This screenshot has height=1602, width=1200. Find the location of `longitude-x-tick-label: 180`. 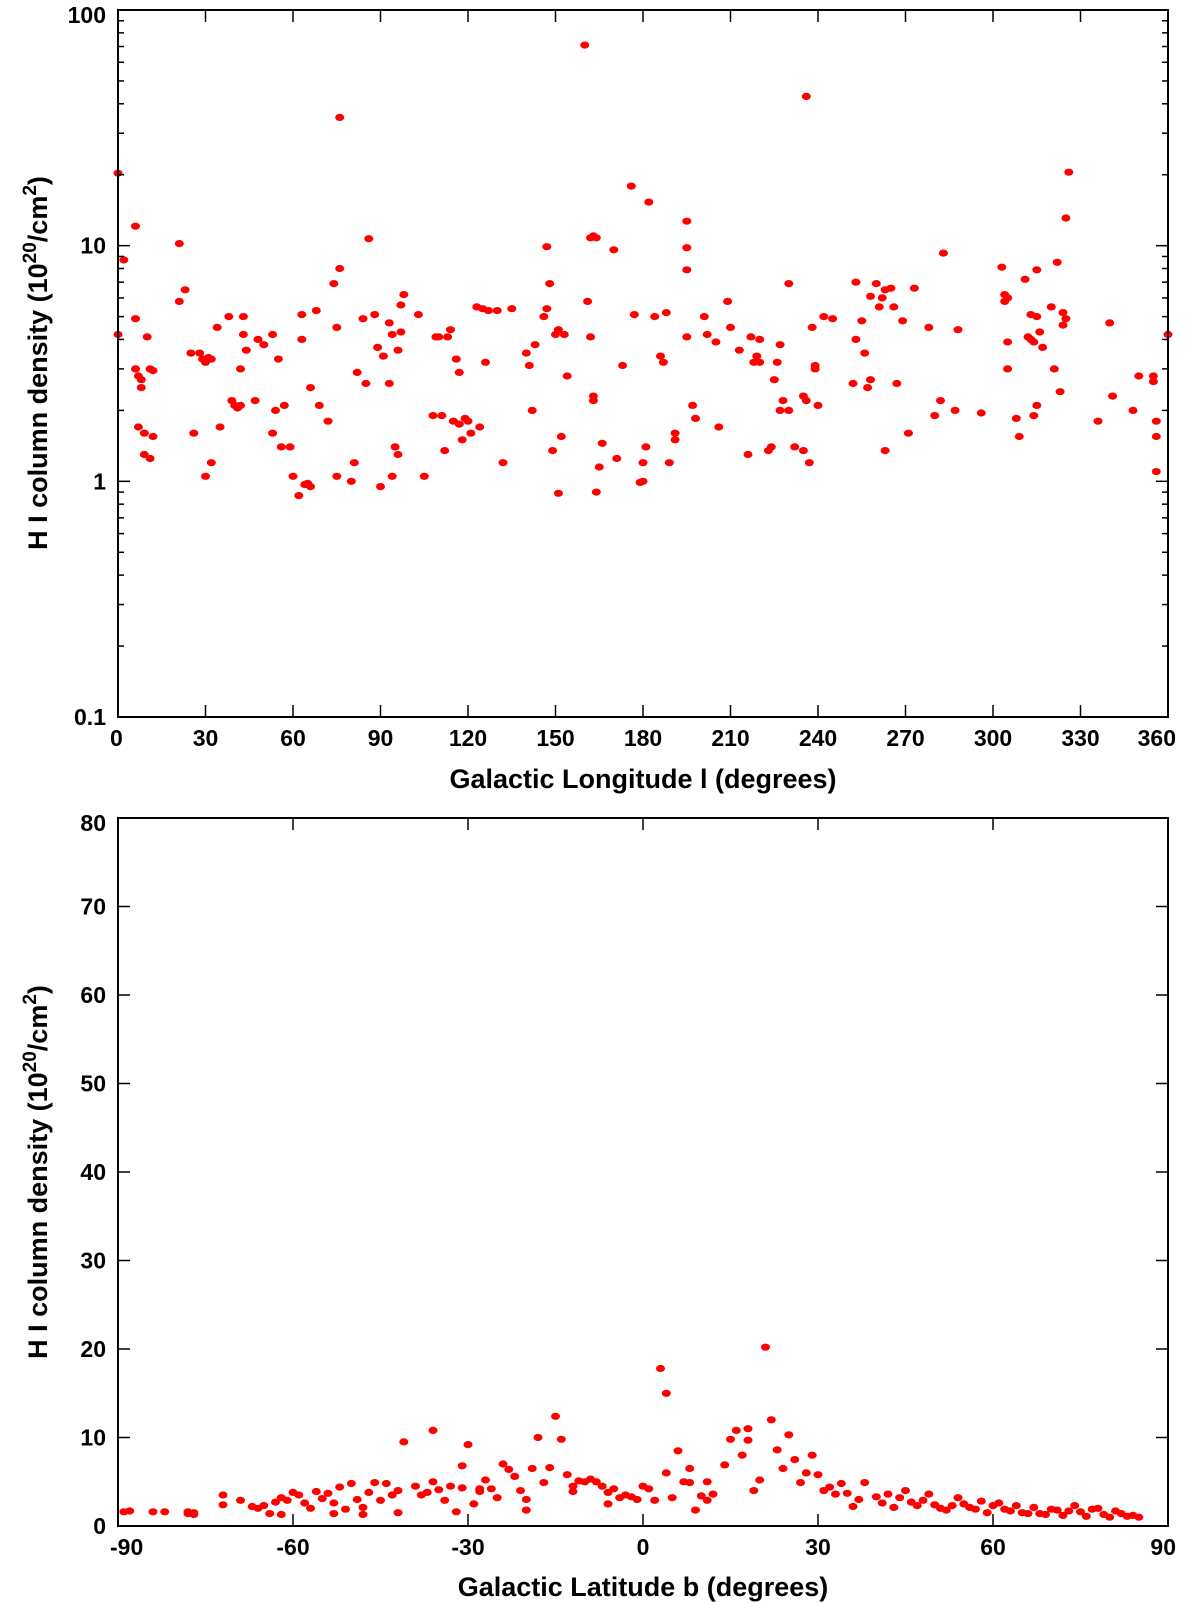

longitude-x-tick-label: 180 is located at coordinates (643, 738).